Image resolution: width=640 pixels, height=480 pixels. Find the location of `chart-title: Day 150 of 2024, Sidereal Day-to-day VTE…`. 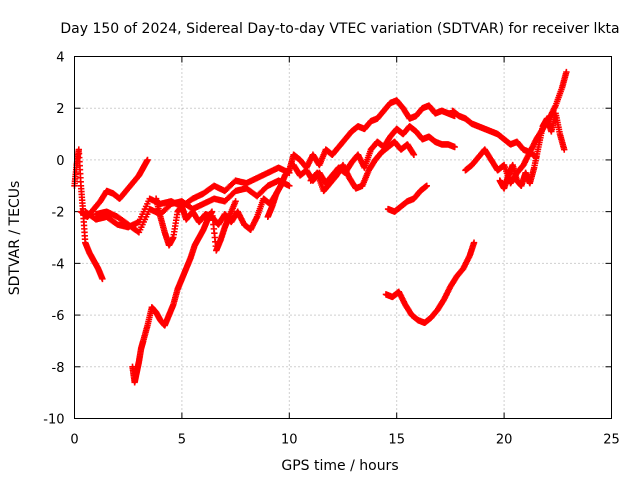

chart-title: Day 150 of 2024, Sidereal Day-to-day VTE… is located at coordinates (339, 29).